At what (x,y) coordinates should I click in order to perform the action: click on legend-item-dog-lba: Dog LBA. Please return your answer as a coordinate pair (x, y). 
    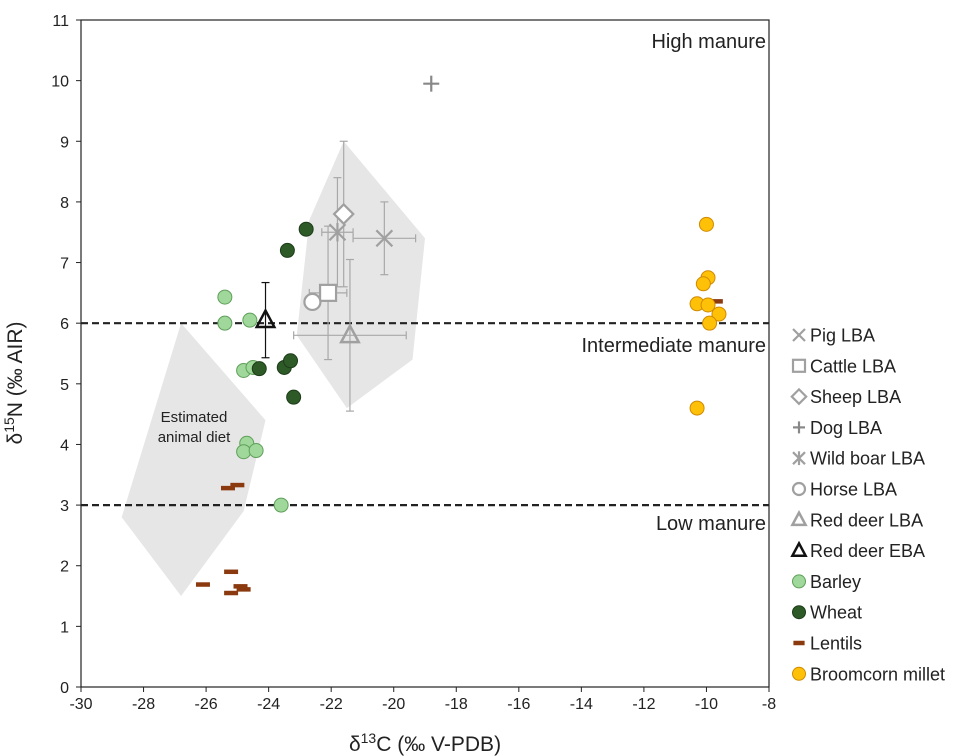
    Looking at the image, I should click on (837, 428).